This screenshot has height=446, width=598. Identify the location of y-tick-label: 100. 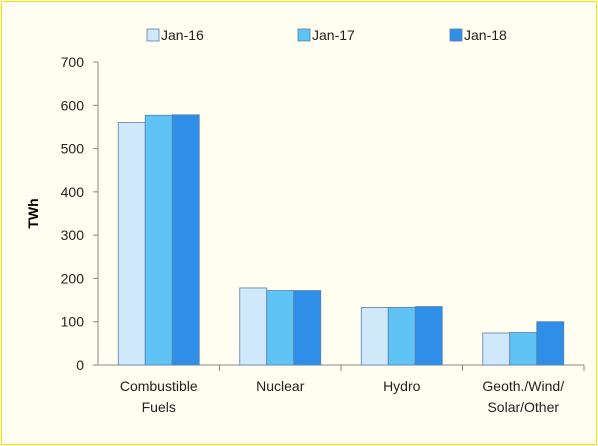
(73, 322).